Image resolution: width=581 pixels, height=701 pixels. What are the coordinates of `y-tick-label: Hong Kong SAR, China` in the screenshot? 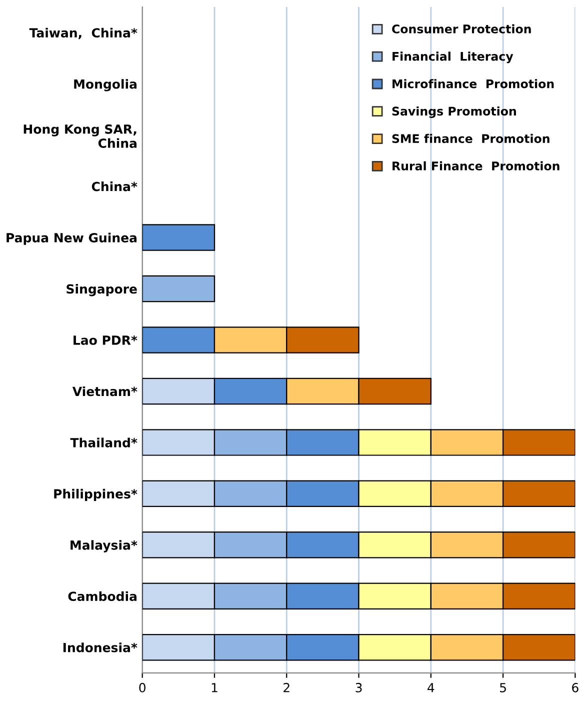 It's located at (80, 136).